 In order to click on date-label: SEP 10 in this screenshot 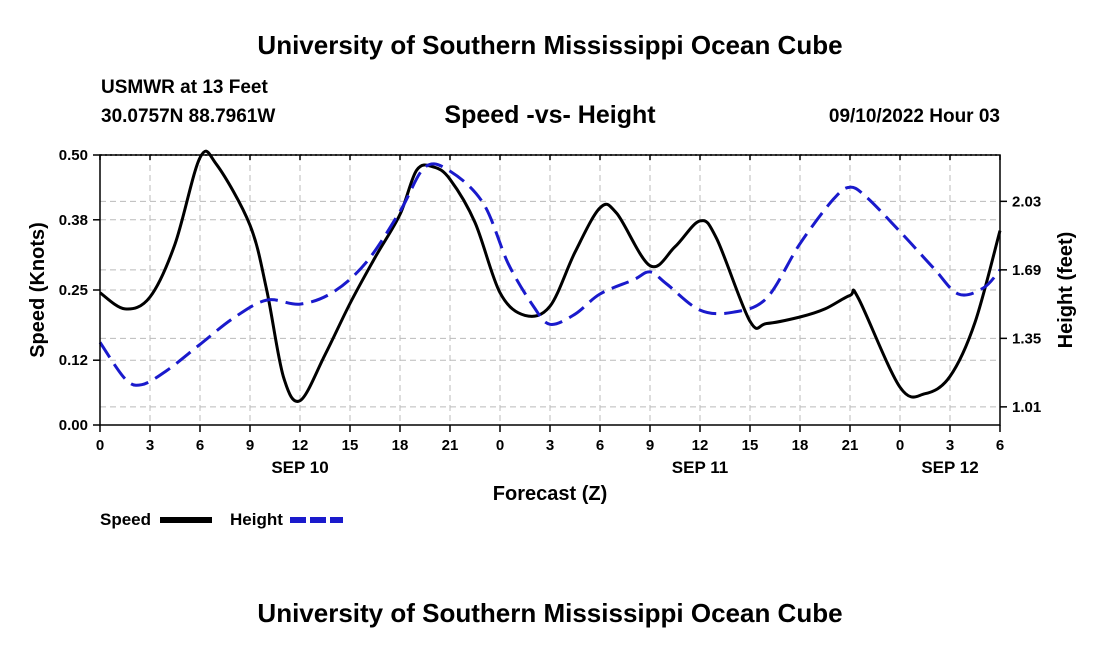, I will do `click(299, 467)`.